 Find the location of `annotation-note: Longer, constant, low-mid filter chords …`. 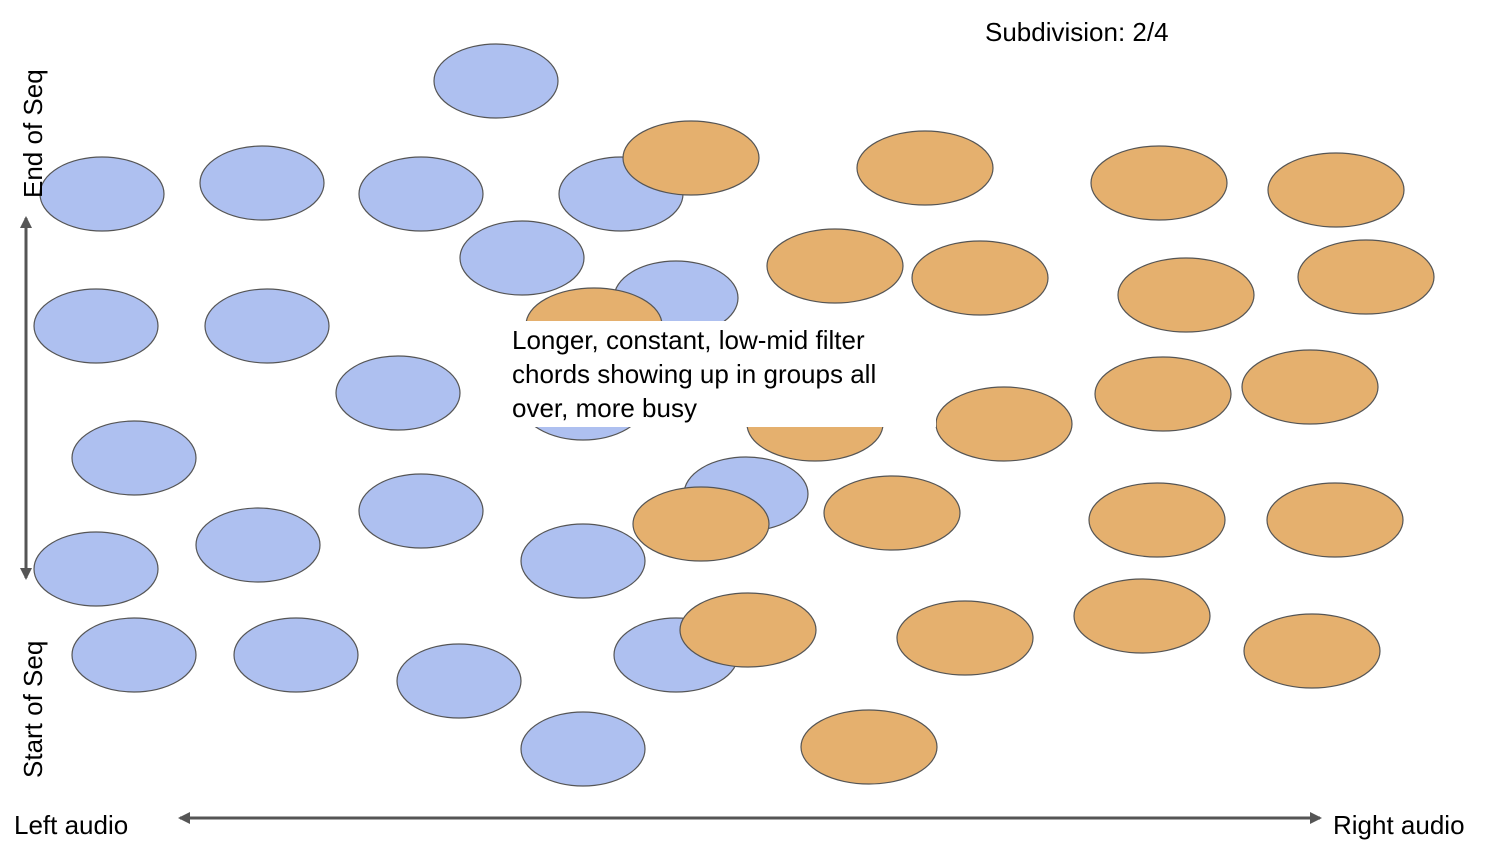

annotation-note: Longer, constant, low-mid filter chords … is located at coordinates (722, 374).